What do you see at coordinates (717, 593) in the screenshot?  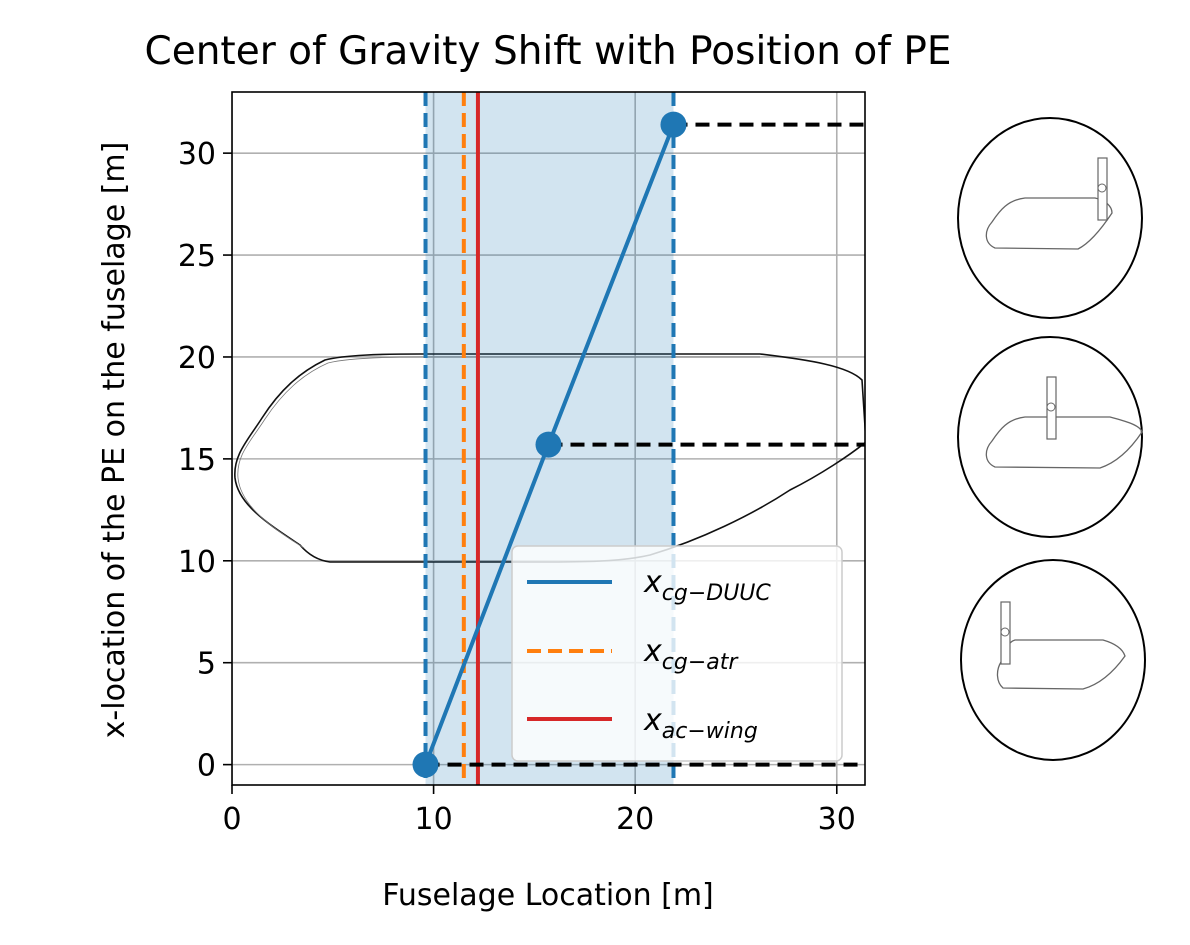 I see `legend-label-duuc-sub: cg−DUUC` at bounding box center [717, 593].